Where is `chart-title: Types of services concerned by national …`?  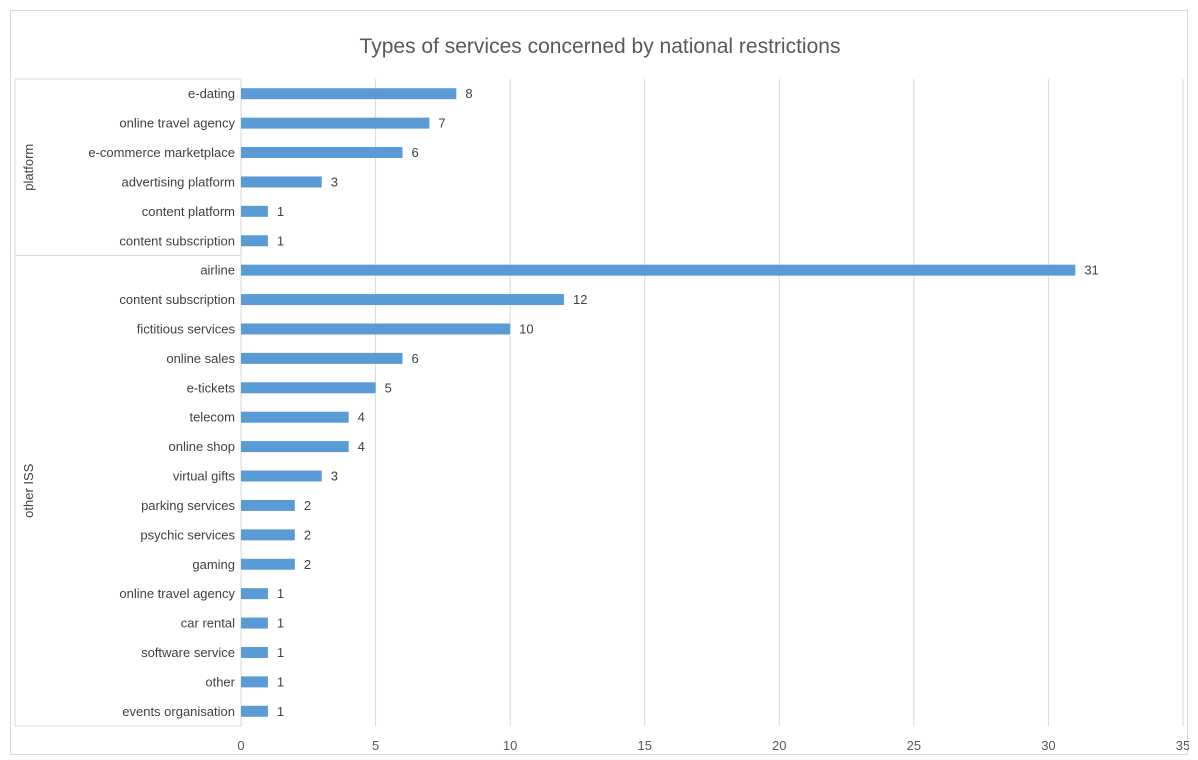 chart-title: Types of services concerned by national … is located at coordinates (600, 46).